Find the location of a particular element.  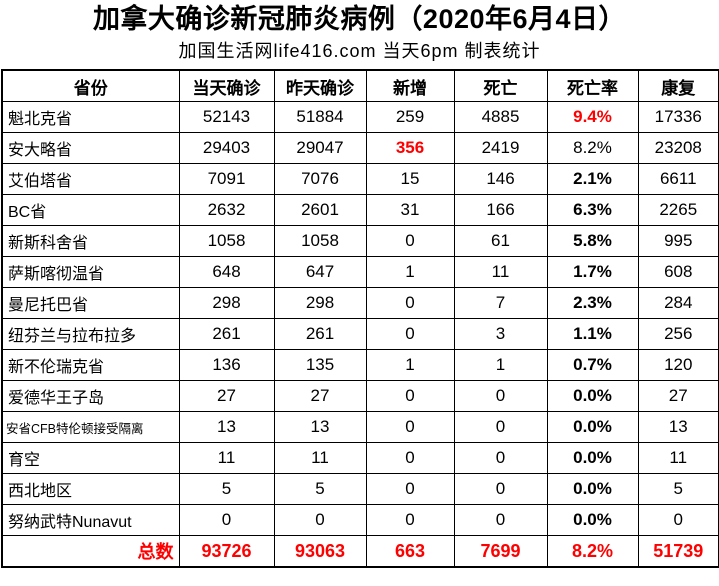

death_rate-cell: 2.3% is located at coordinates (592, 303).